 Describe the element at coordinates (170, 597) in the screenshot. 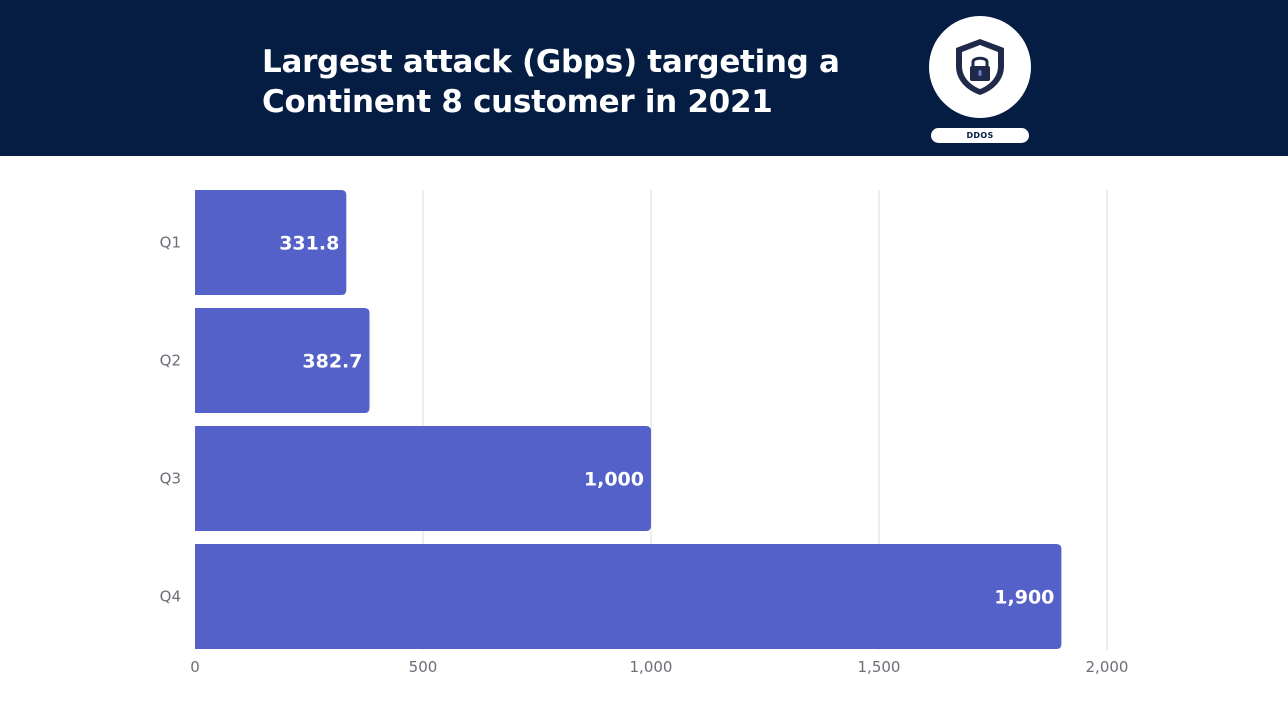

I see `category-label: Q4` at that location.